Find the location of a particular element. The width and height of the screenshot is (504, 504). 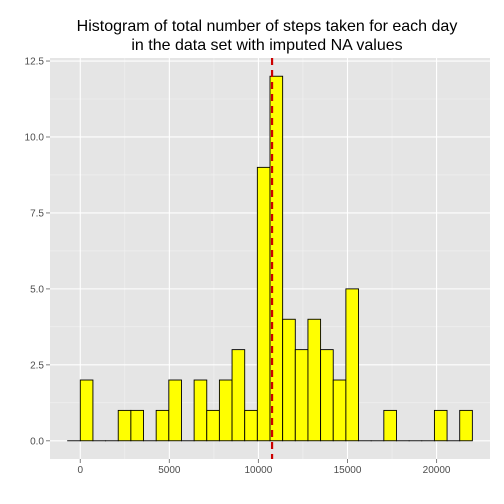

chart-title-line-2: in the data set with imputed NA values is located at coordinates (266, 45).